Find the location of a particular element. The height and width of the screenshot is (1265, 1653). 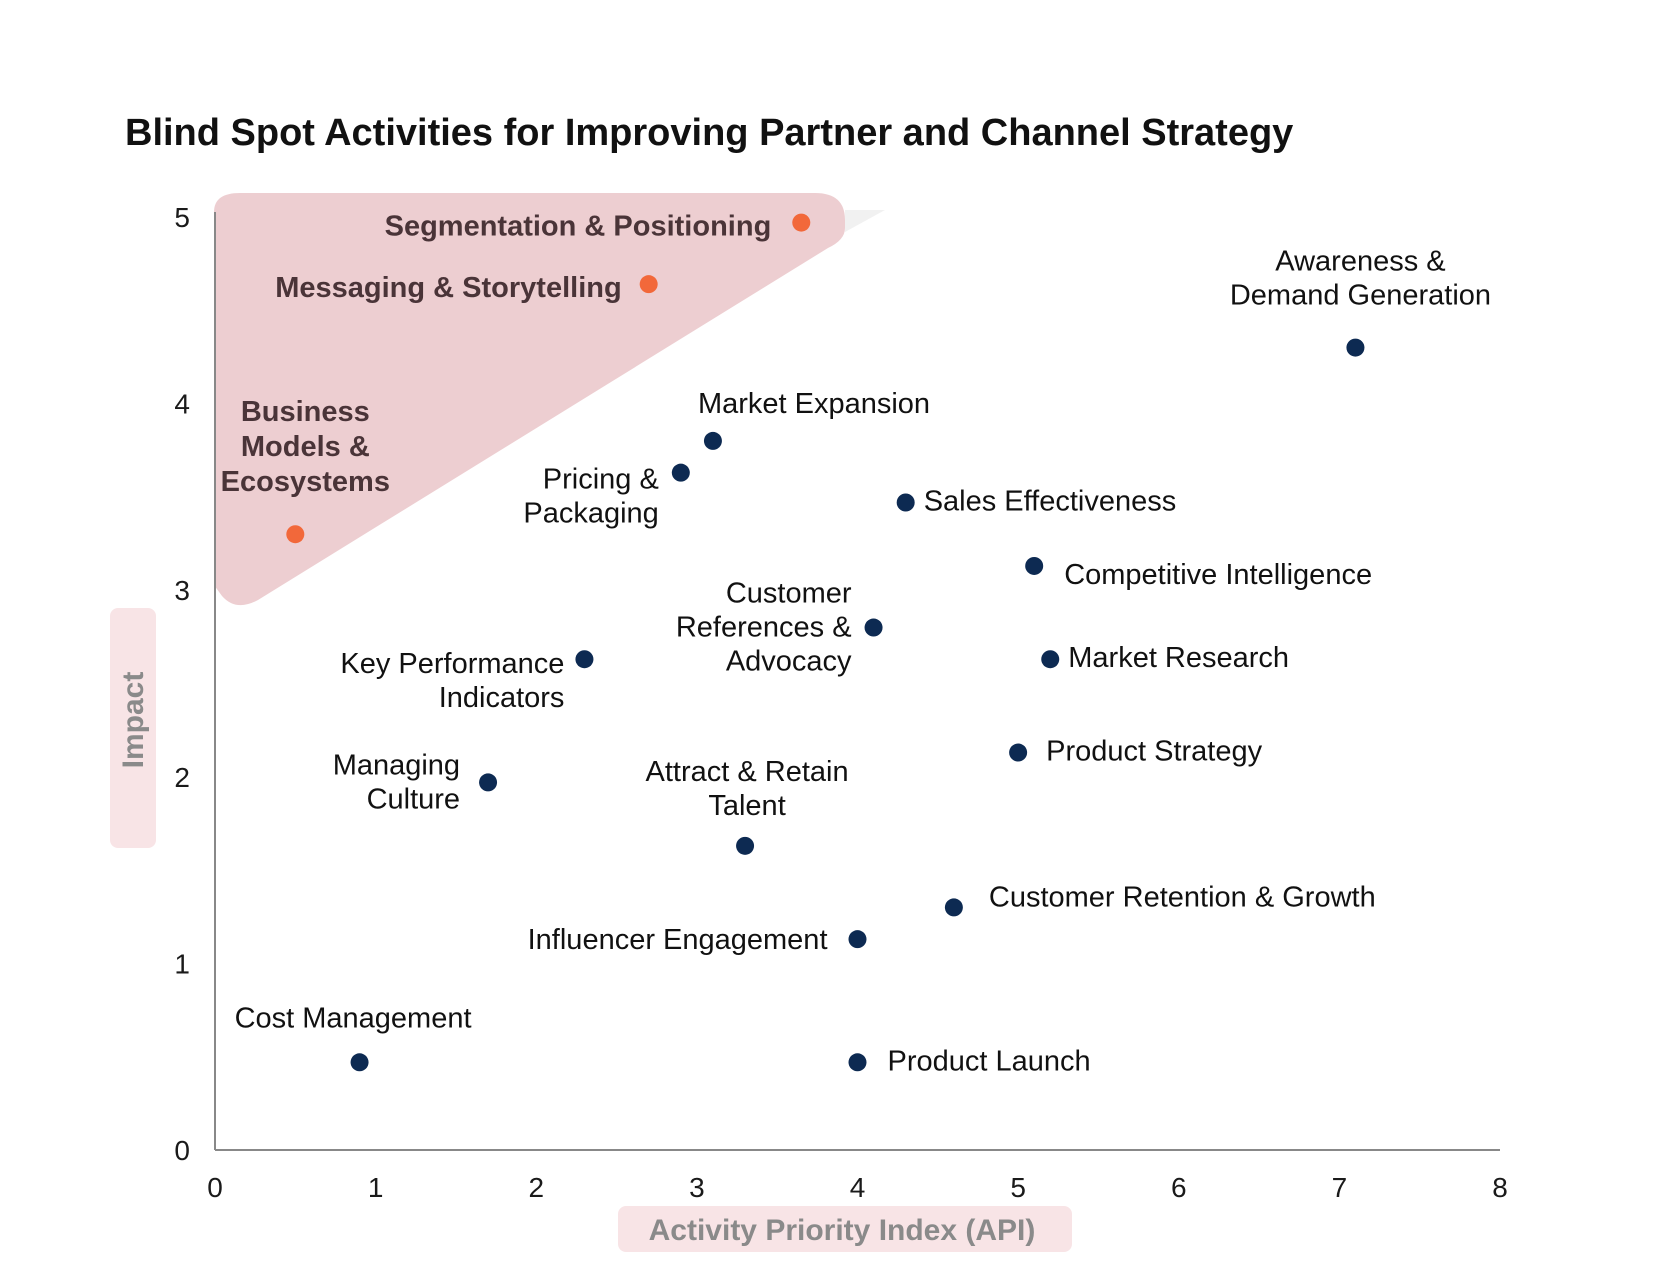

x-axis-label-background is located at coordinates (845, 1229).